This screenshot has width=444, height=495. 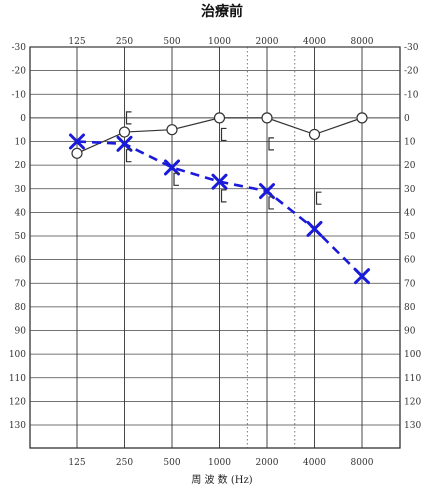 I want to click on y-tick-label-right: 100, so click(x=412, y=355).